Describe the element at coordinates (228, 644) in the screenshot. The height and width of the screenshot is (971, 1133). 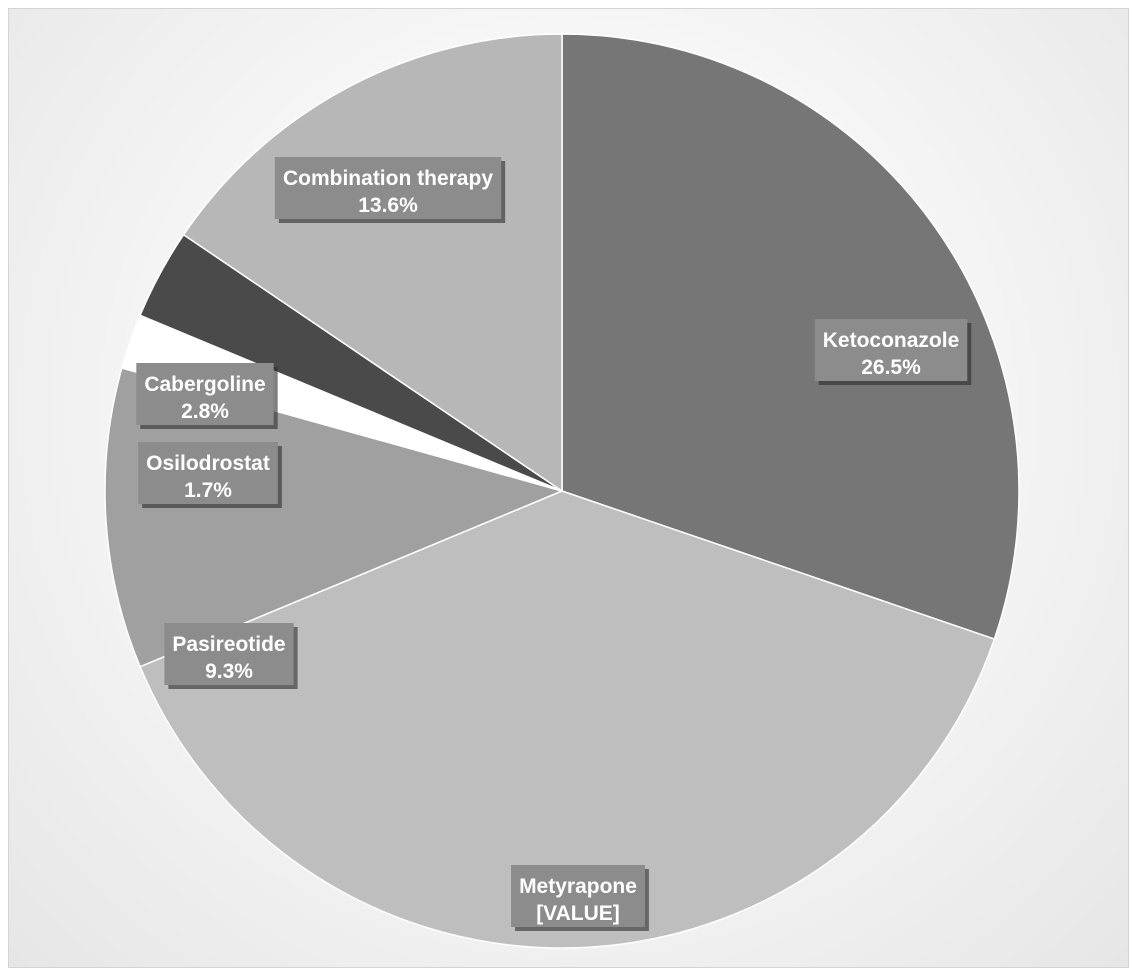
I see `data-label-name: Pasireotide` at that location.